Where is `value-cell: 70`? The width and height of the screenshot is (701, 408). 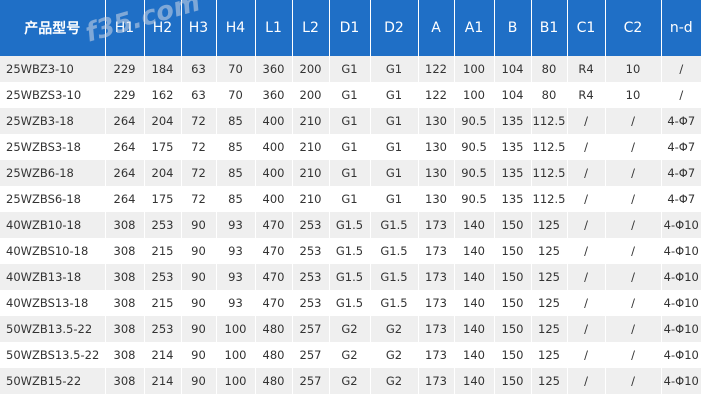
value-cell: 70 is located at coordinates (236, 95).